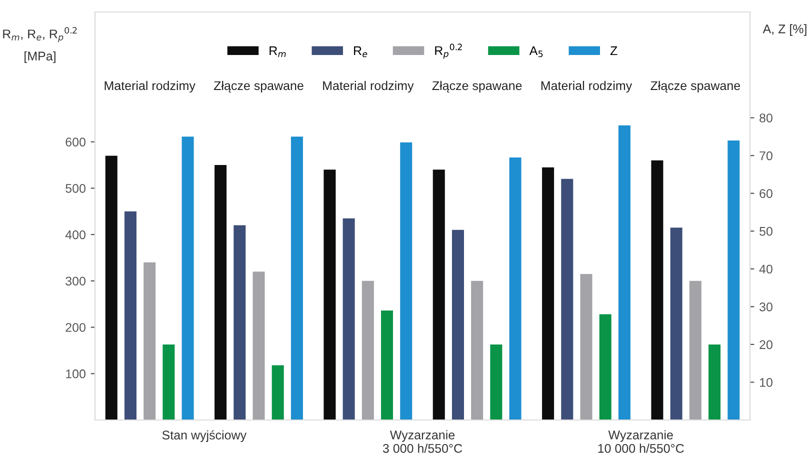  What do you see at coordinates (766, 193) in the screenshot?
I see `y2-tick-label: 60` at bounding box center [766, 193].